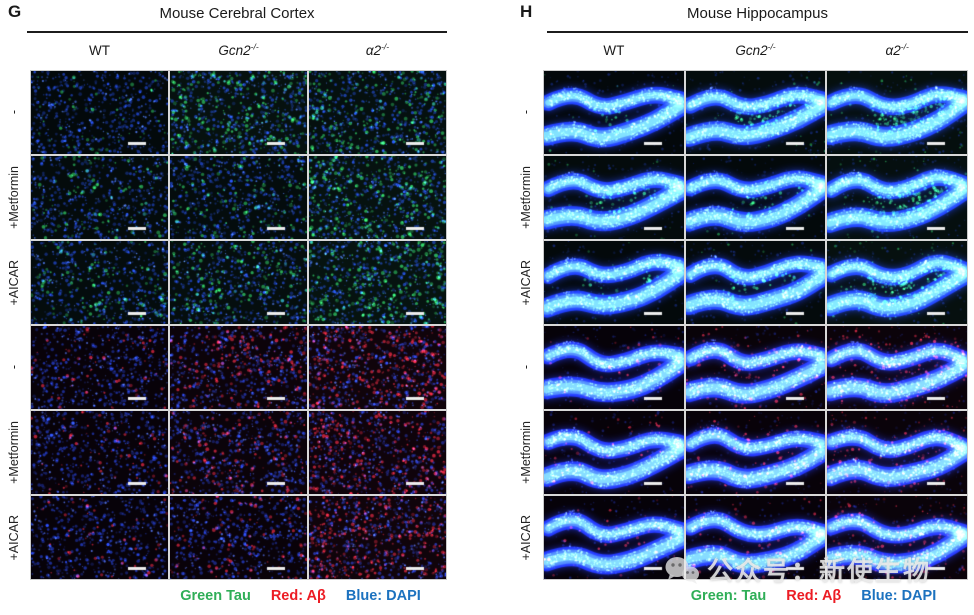 The image size is (974, 615). I want to click on micrograph-H-row2-col1, so click(614, 197).